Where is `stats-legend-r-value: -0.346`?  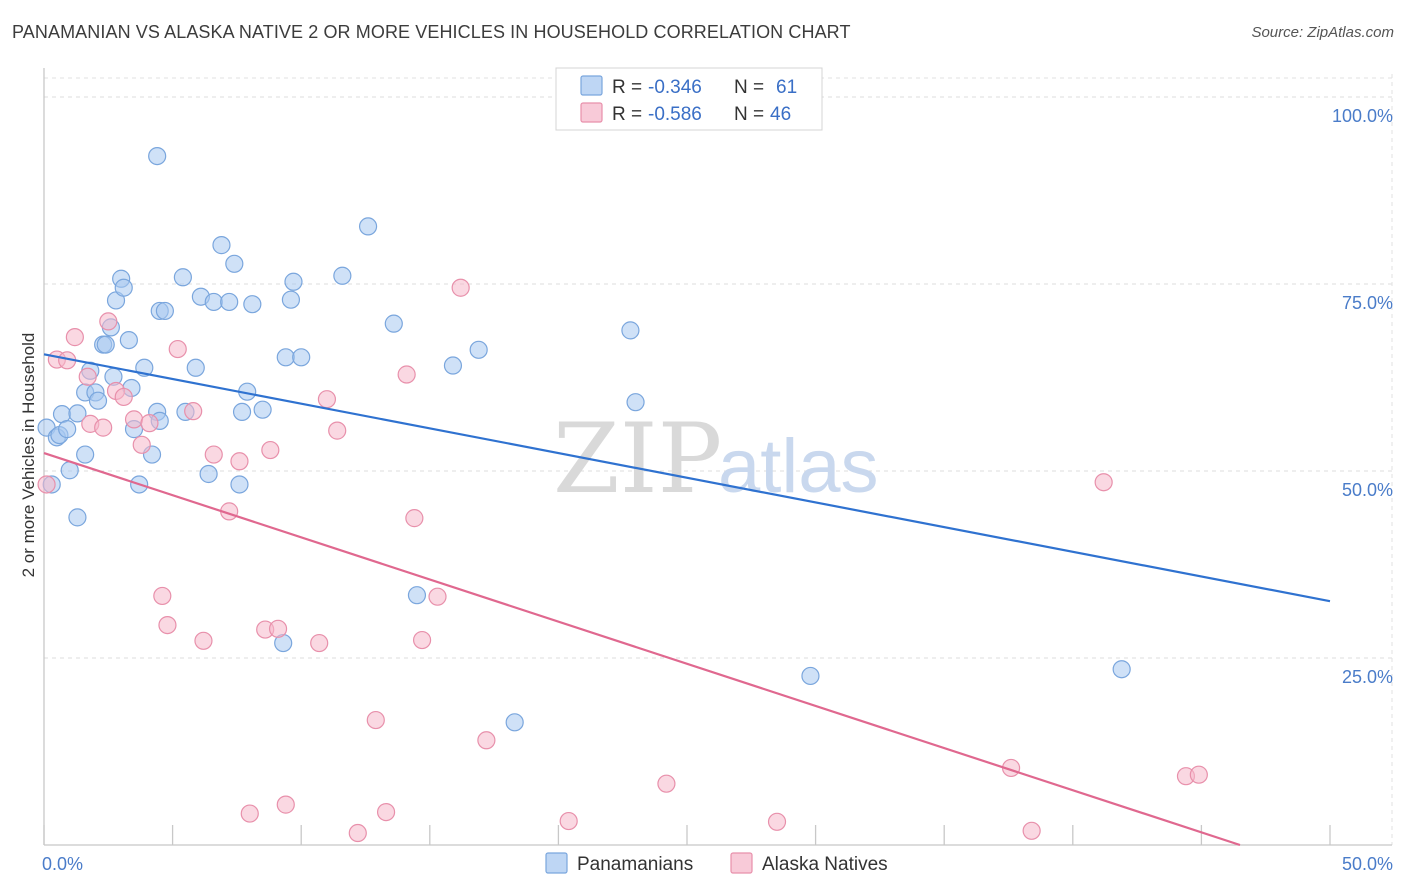
stats-legend-r-value: -0.346 is located at coordinates (675, 87).